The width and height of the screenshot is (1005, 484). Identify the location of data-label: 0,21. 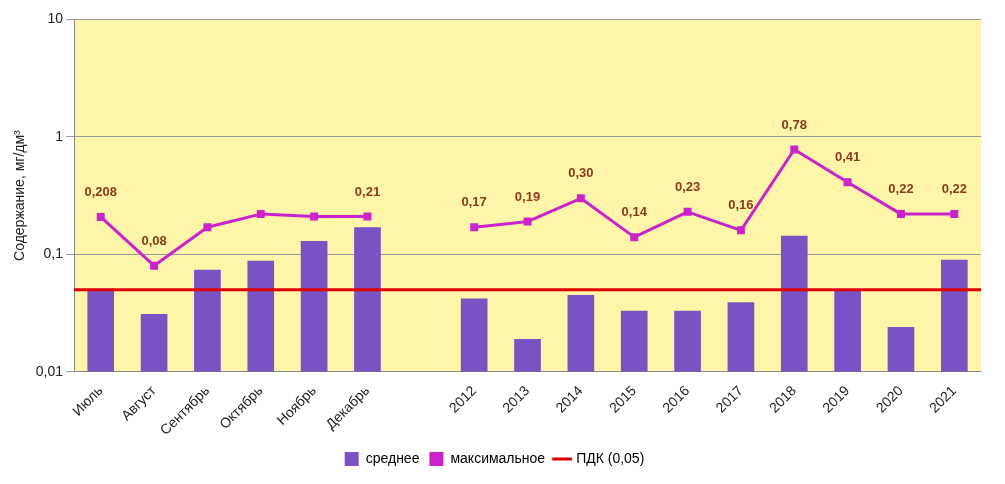
(367, 191).